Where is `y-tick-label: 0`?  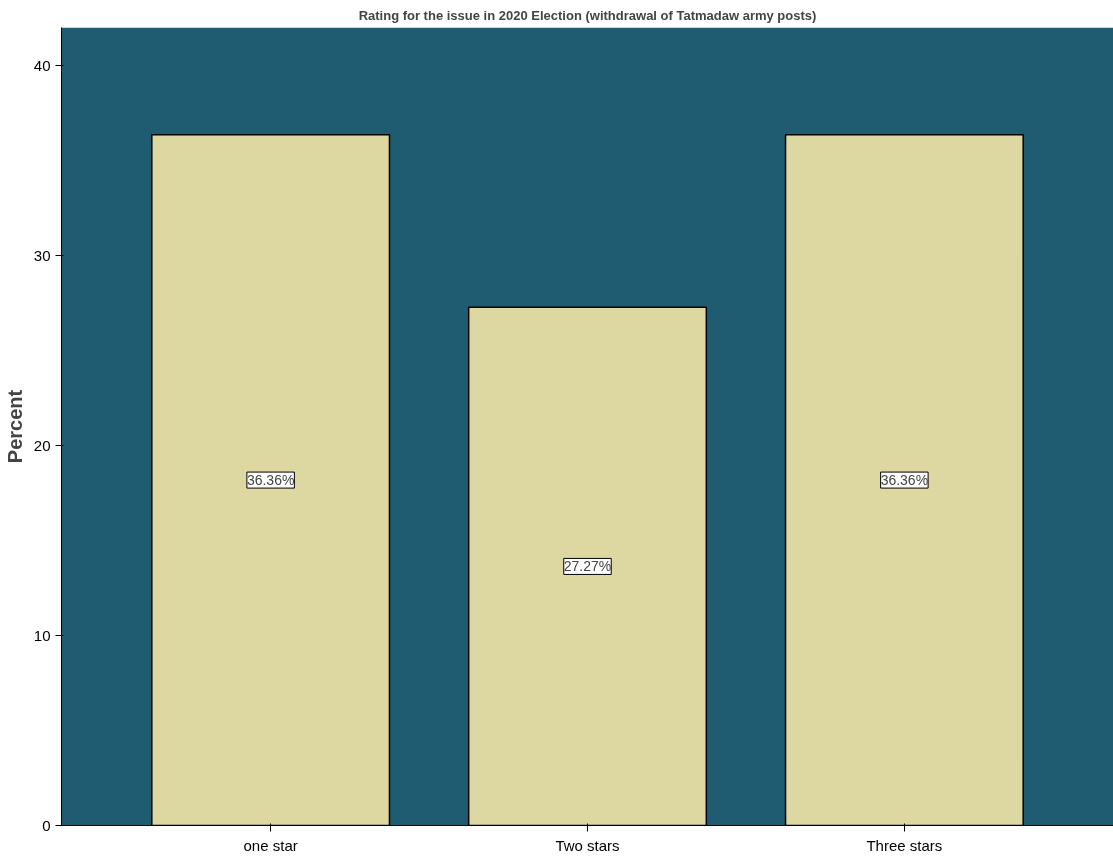 y-tick-label: 0 is located at coordinates (46, 825).